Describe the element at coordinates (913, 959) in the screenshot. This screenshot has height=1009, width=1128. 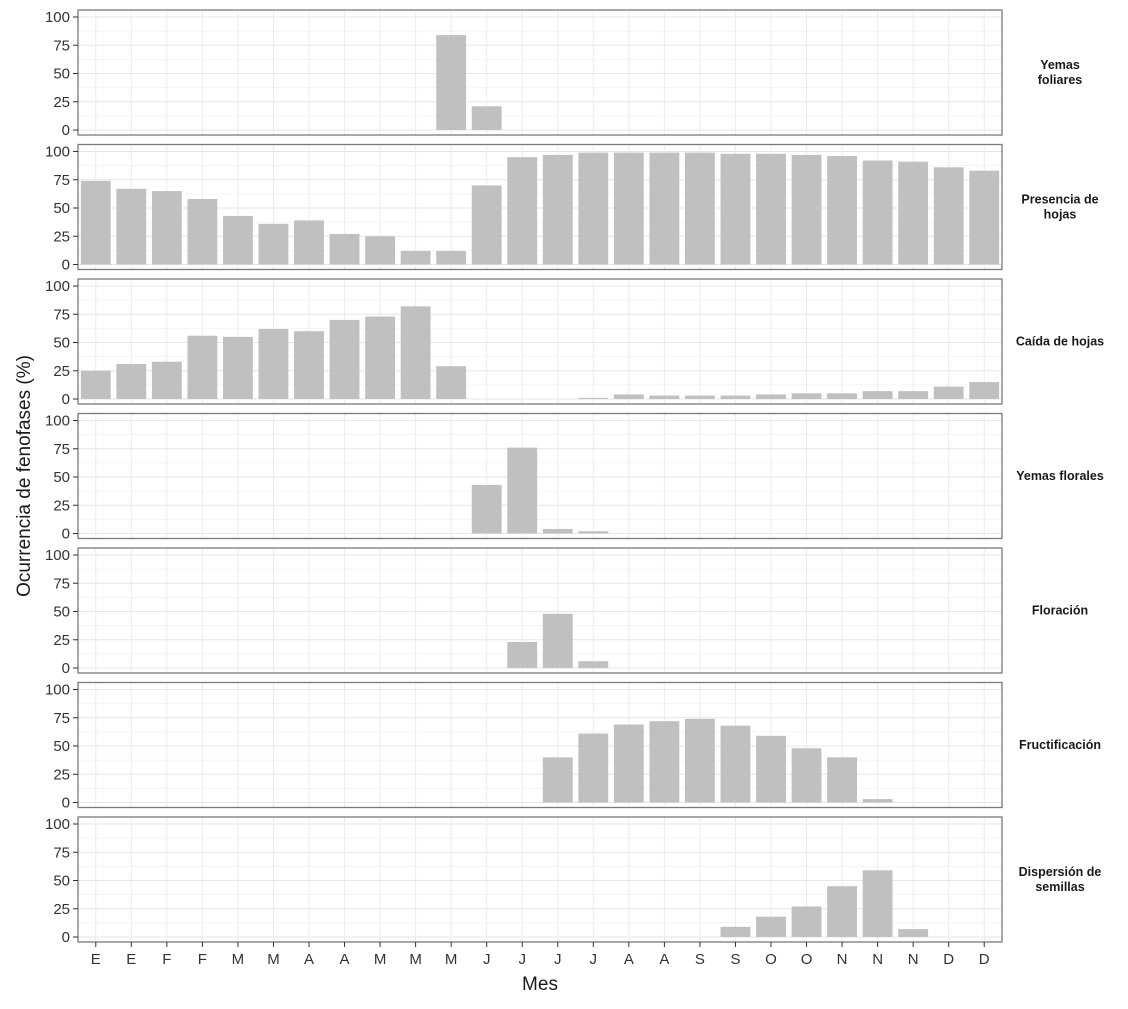
I see `x-tick-label: N` at that location.